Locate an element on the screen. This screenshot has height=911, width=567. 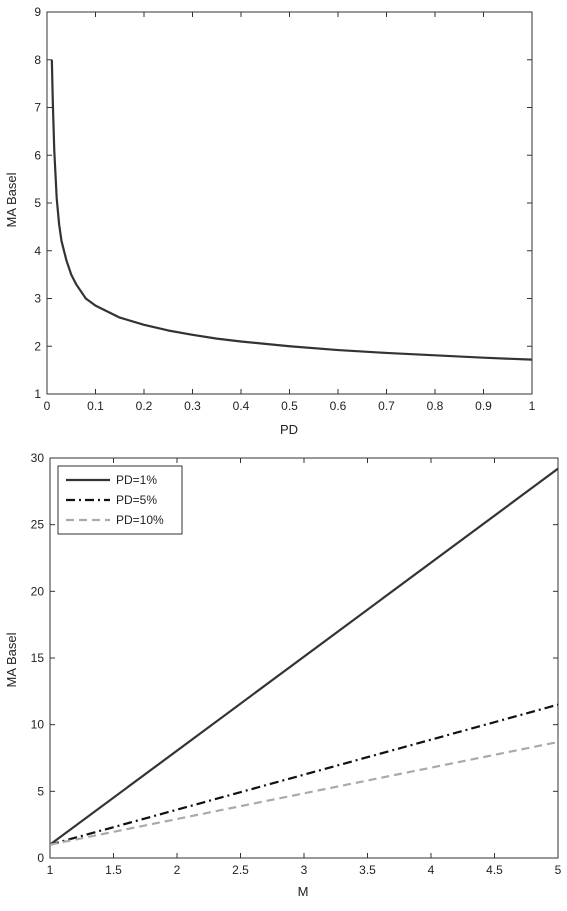
chart-m-vs-ma-x-tick-label: 5 is located at coordinates (558, 870).